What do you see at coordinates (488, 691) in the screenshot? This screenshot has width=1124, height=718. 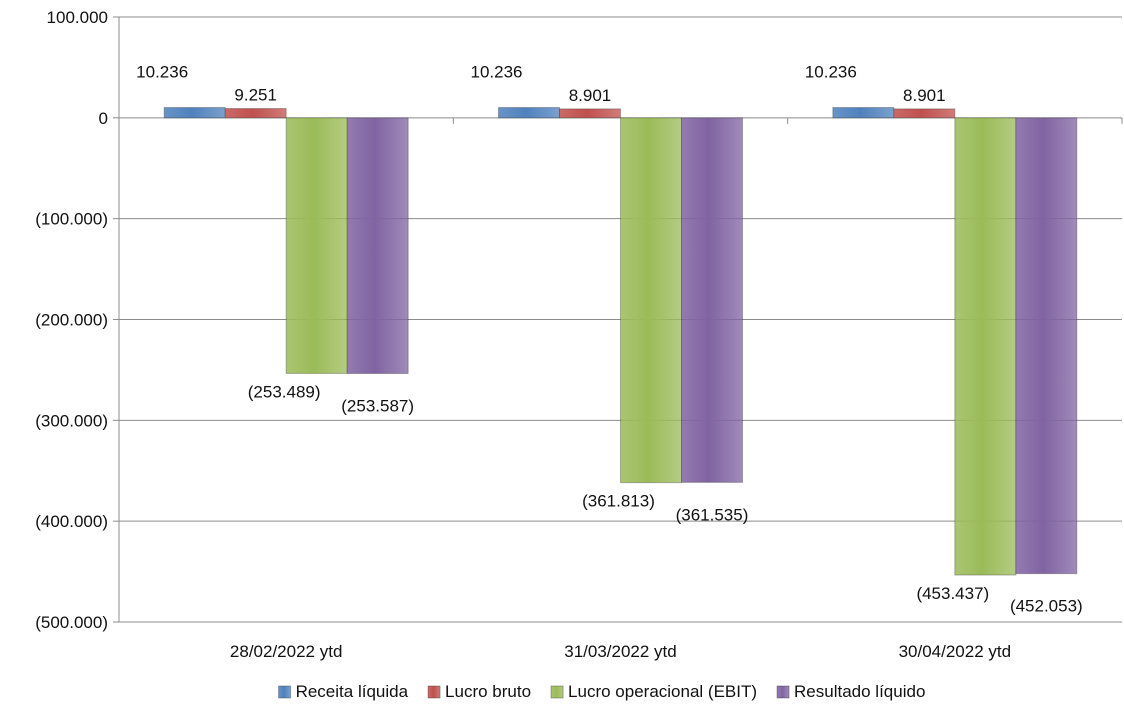 I see `legend-label-lucro-bruto: Lucro bruto` at bounding box center [488, 691].